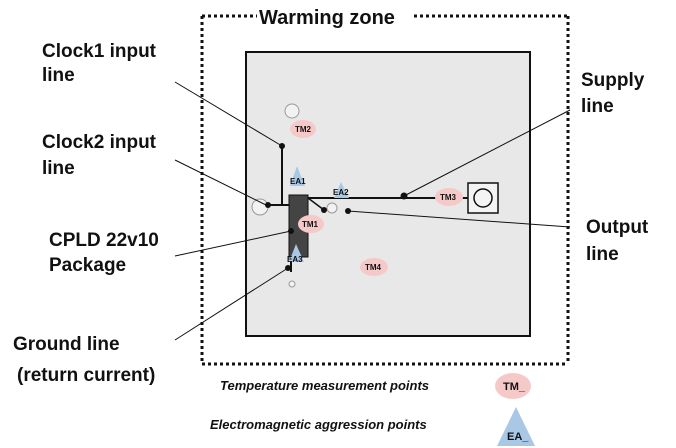 This screenshot has width=676, height=448. Describe the element at coordinates (58, 75) in the screenshot. I see `clock1-label-line2: line` at that location.